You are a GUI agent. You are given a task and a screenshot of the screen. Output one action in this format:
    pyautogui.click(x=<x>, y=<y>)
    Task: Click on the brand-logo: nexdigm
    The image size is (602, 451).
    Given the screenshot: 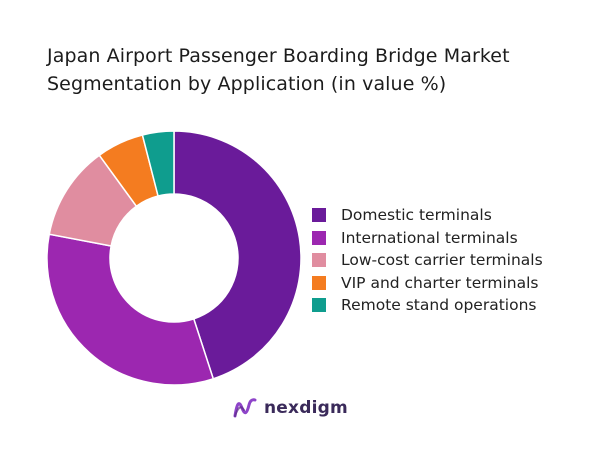 What is the action you would take?
    pyautogui.click(x=290, y=408)
    